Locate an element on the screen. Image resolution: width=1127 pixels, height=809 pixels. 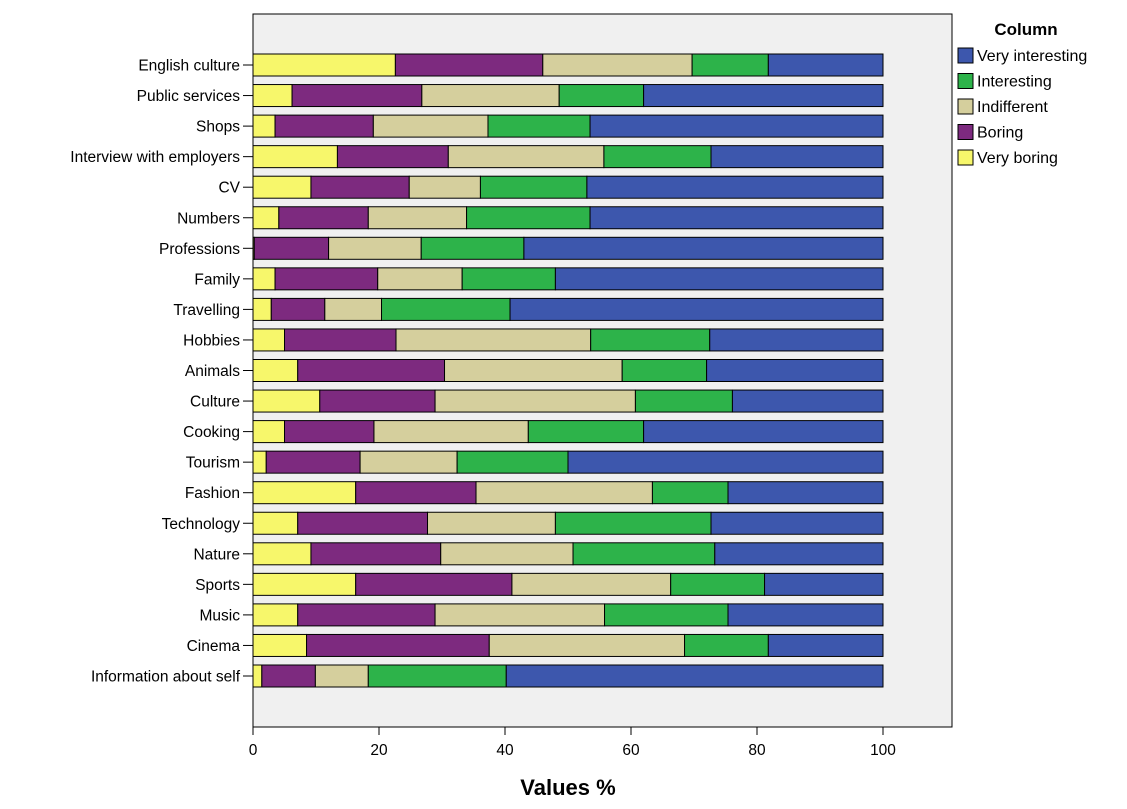
category-label: Interview with employers is located at coordinates (155, 157).